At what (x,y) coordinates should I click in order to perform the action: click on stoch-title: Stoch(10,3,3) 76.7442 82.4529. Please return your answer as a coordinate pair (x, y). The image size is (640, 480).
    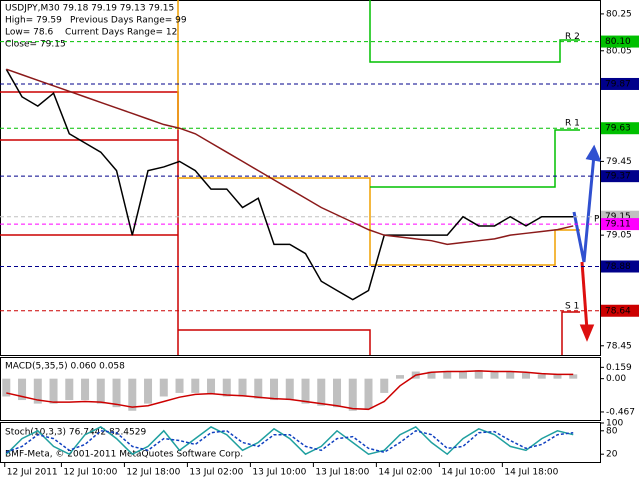
    Looking at the image, I should click on (75, 433).